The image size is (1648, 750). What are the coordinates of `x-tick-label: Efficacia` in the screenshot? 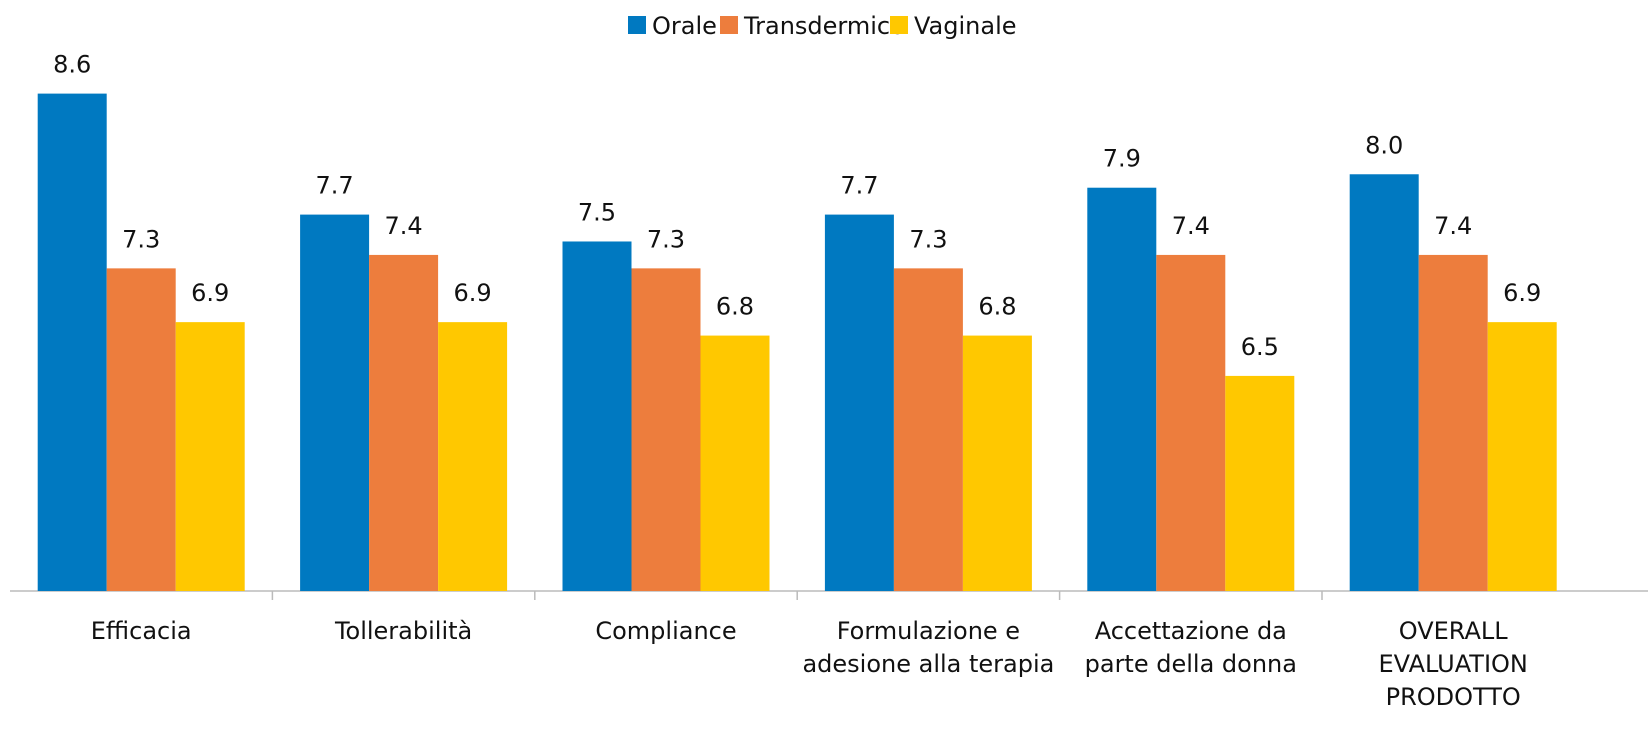 It's located at (141, 631).